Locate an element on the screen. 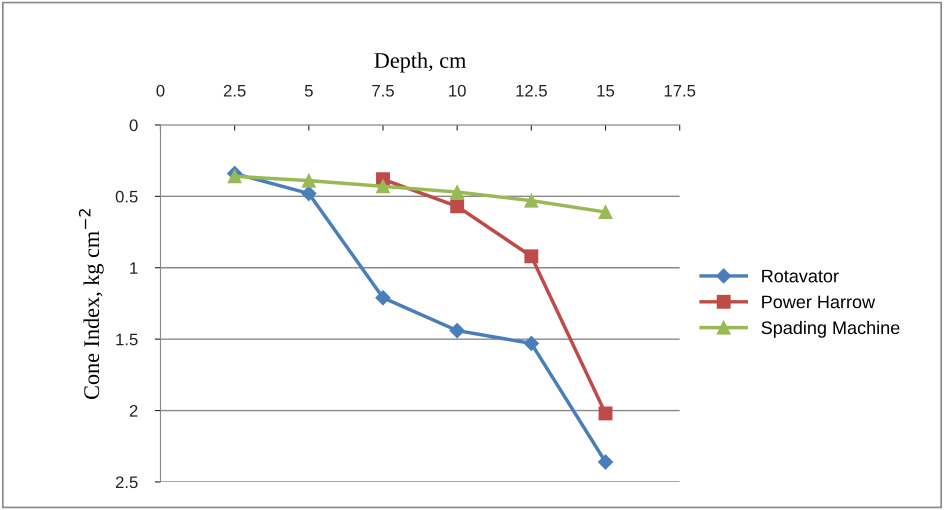 The width and height of the screenshot is (944, 510). x-tick-label: 0 is located at coordinates (160, 90).